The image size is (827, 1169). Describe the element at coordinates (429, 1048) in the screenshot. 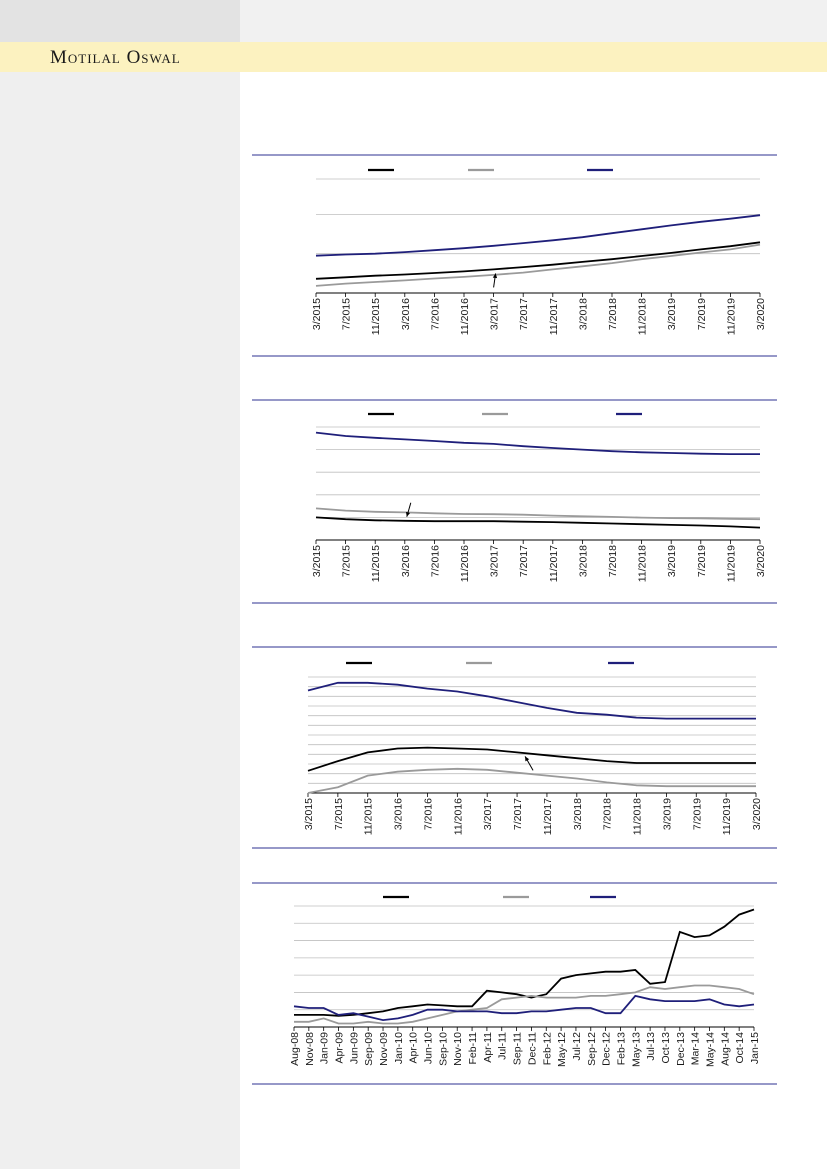

I see `x-tick-label: Jun-10` at that location.